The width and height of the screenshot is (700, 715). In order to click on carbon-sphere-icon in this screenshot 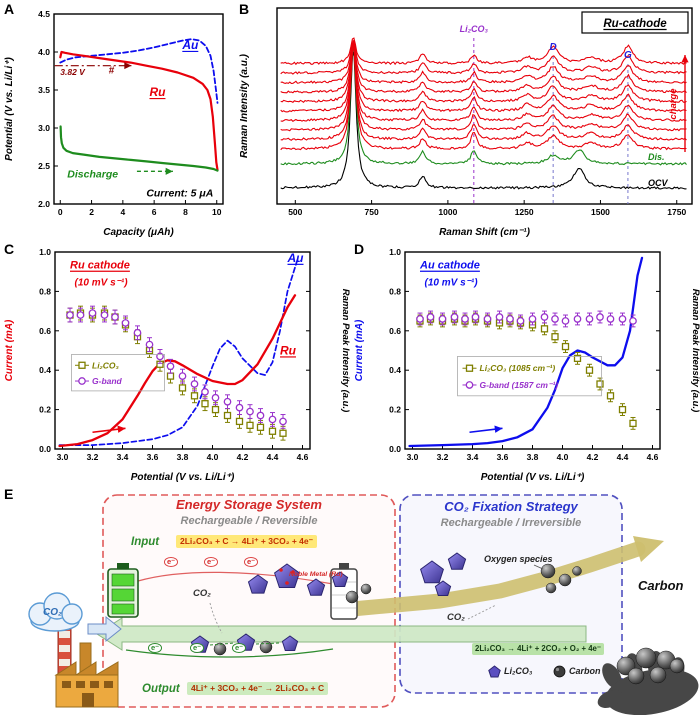, I will do `click(559, 671)`.